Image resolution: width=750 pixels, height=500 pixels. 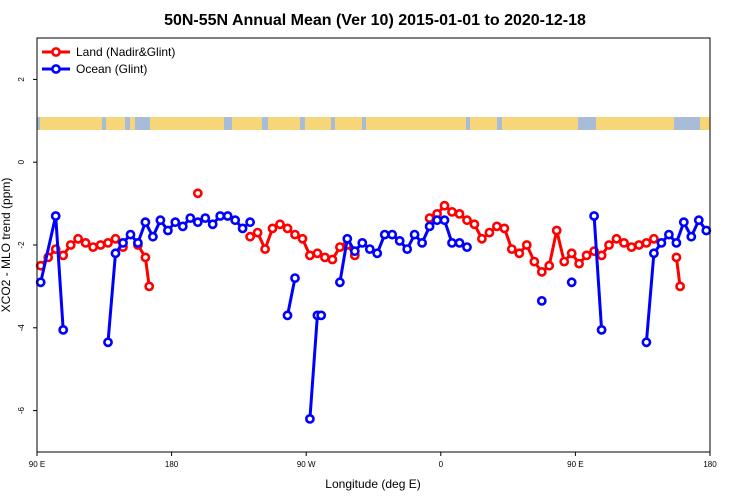 What do you see at coordinates (172, 464) in the screenshot?
I see `x-tick-label-1: 180` at bounding box center [172, 464].